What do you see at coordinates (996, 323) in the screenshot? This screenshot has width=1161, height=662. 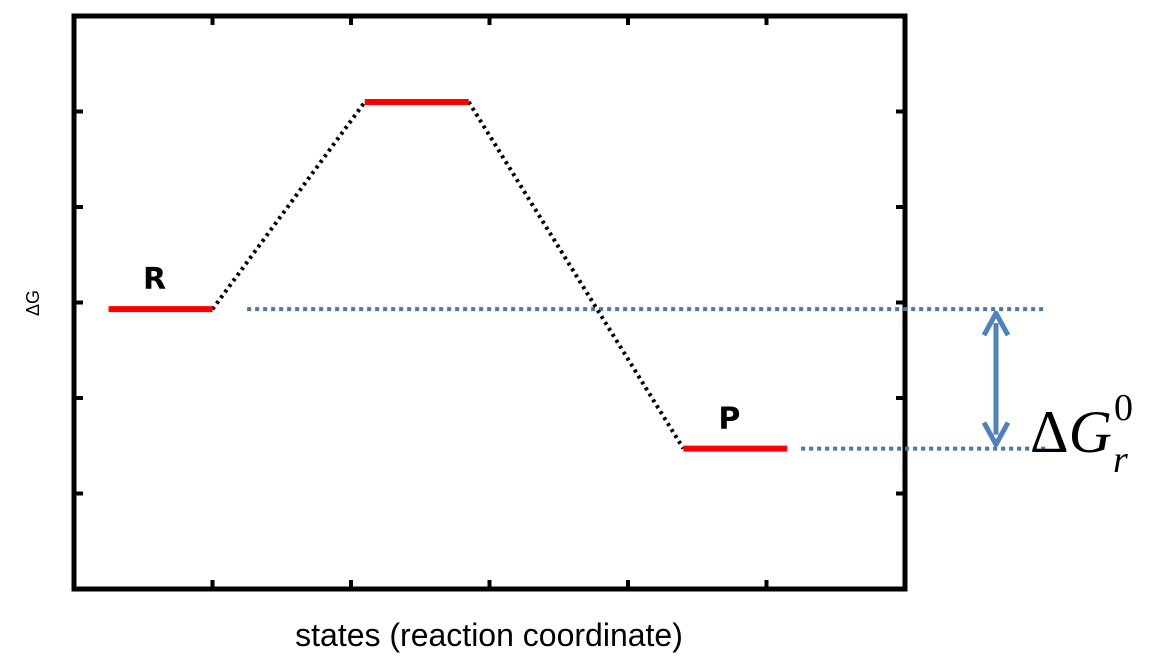 I see `arrow-head-top` at bounding box center [996, 323].